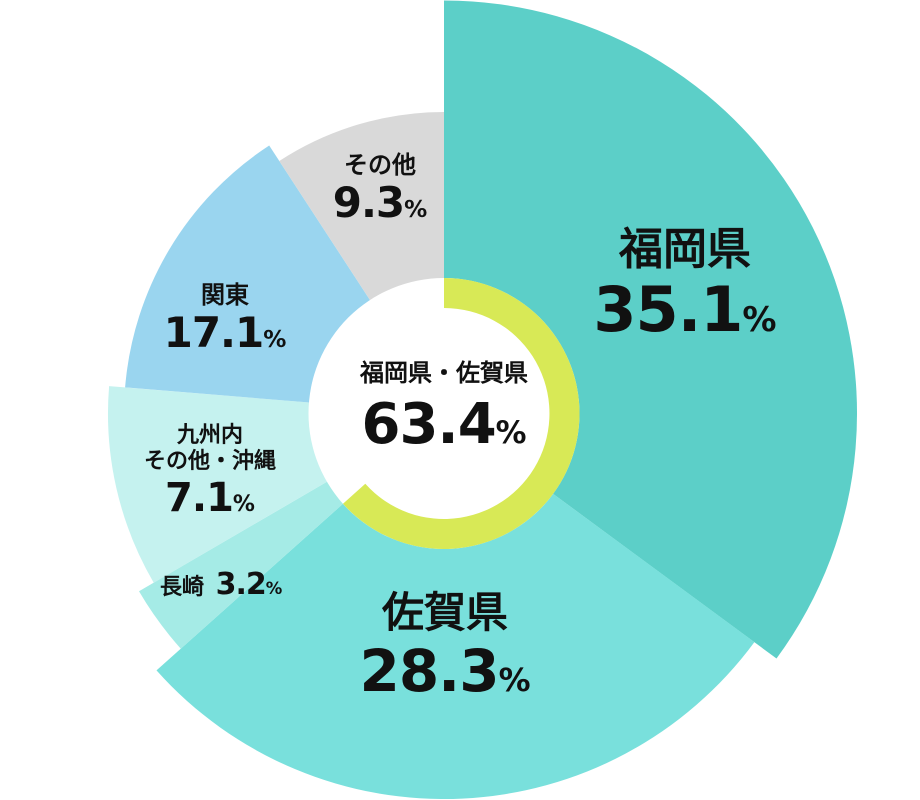 The image size is (920, 800). Describe the element at coordinates (685, 249) in the screenshot. I see `label-fukuoka-name: 福岡県` at that location.